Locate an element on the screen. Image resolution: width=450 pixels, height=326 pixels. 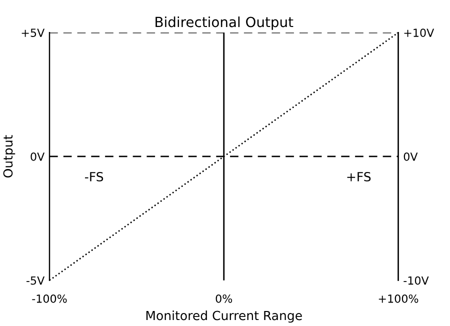
chart-title: Bidirectional Output is located at coordinates (225, 23).